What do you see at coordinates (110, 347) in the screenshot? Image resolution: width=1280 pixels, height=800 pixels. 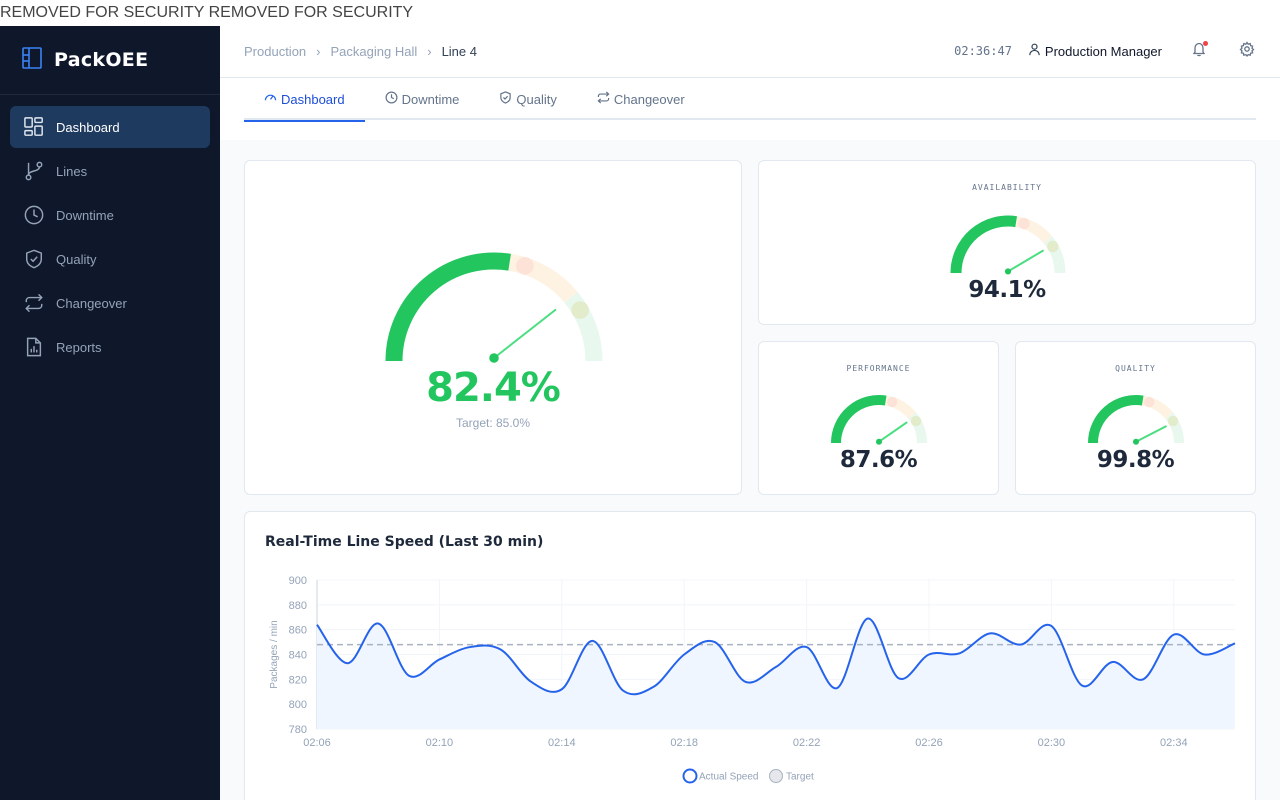 I see `sidebar-item-reports: Reports` at bounding box center [110, 347].